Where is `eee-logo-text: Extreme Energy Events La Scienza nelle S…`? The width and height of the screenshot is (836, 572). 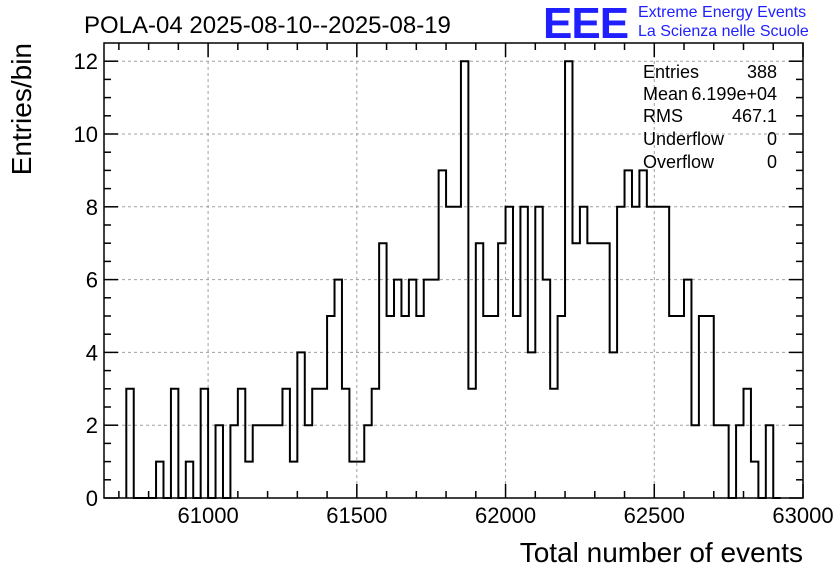 eee-logo-text: Extreme Energy Events La Scienza nelle S… is located at coordinates (723, 22).